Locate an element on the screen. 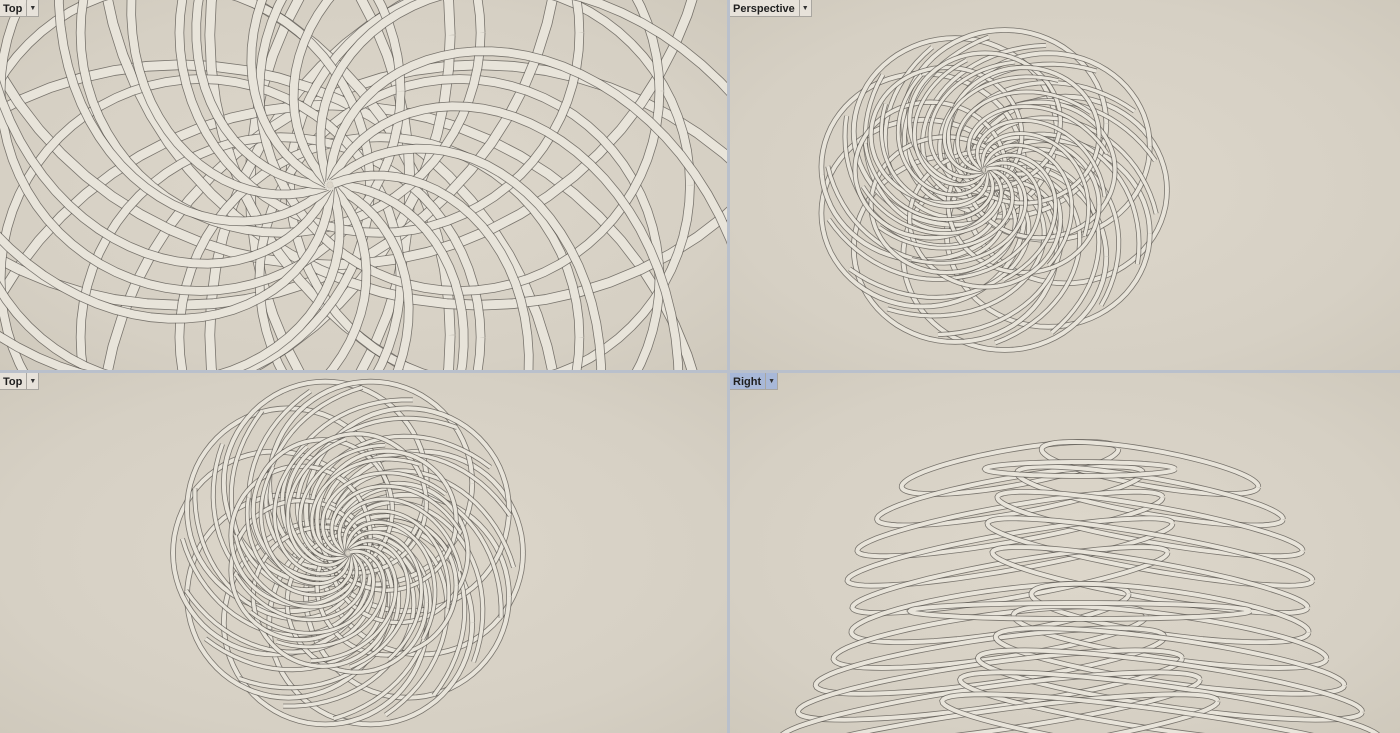  curve-network-top is located at coordinates (348, 553).